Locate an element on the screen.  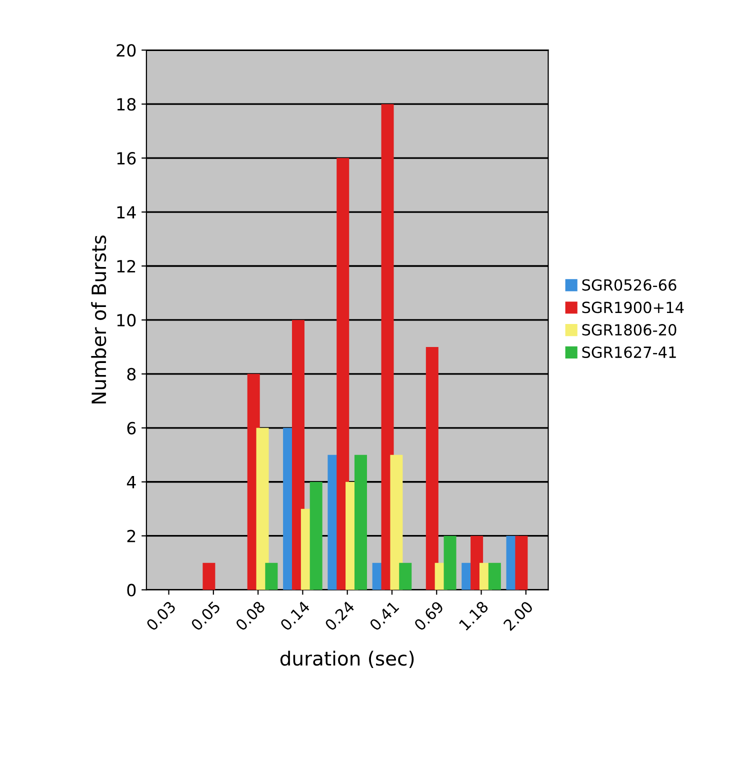
y-tick-label: 14 is located at coordinates (126, 212).